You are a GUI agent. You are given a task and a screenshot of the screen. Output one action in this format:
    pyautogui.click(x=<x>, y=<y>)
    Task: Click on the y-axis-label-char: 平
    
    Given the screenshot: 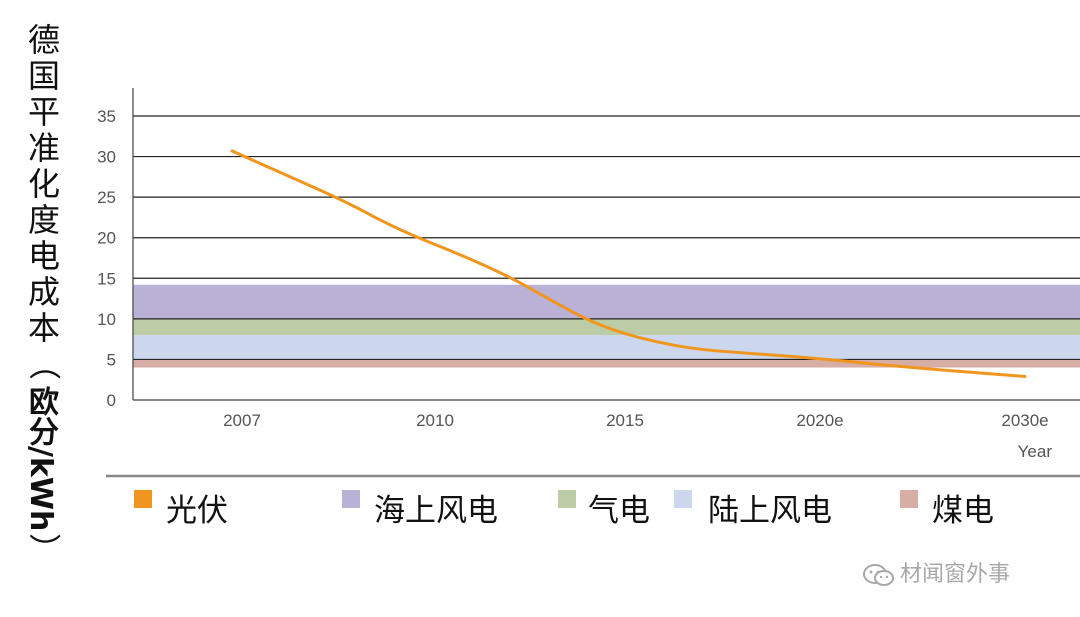 What is the action you would take?
    pyautogui.click(x=43, y=112)
    